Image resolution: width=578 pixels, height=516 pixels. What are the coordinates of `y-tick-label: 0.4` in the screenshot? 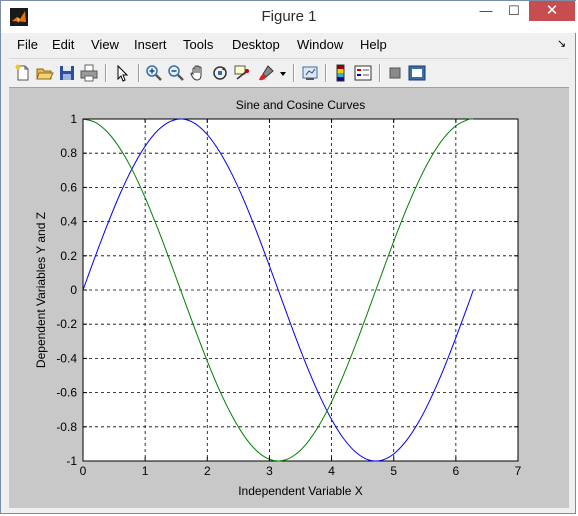 It's located at (68, 222).